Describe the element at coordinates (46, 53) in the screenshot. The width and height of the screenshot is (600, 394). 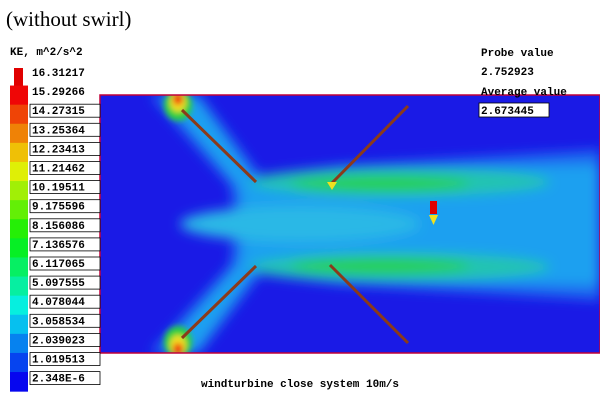
I see `legend-title: KE, m^2/s^2` at that location.